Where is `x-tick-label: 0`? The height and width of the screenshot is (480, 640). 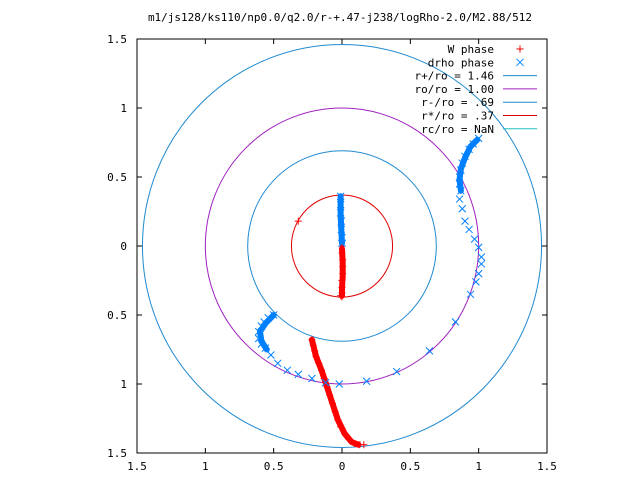 x-tick-label: 0 is located at coordinates (342, 466).